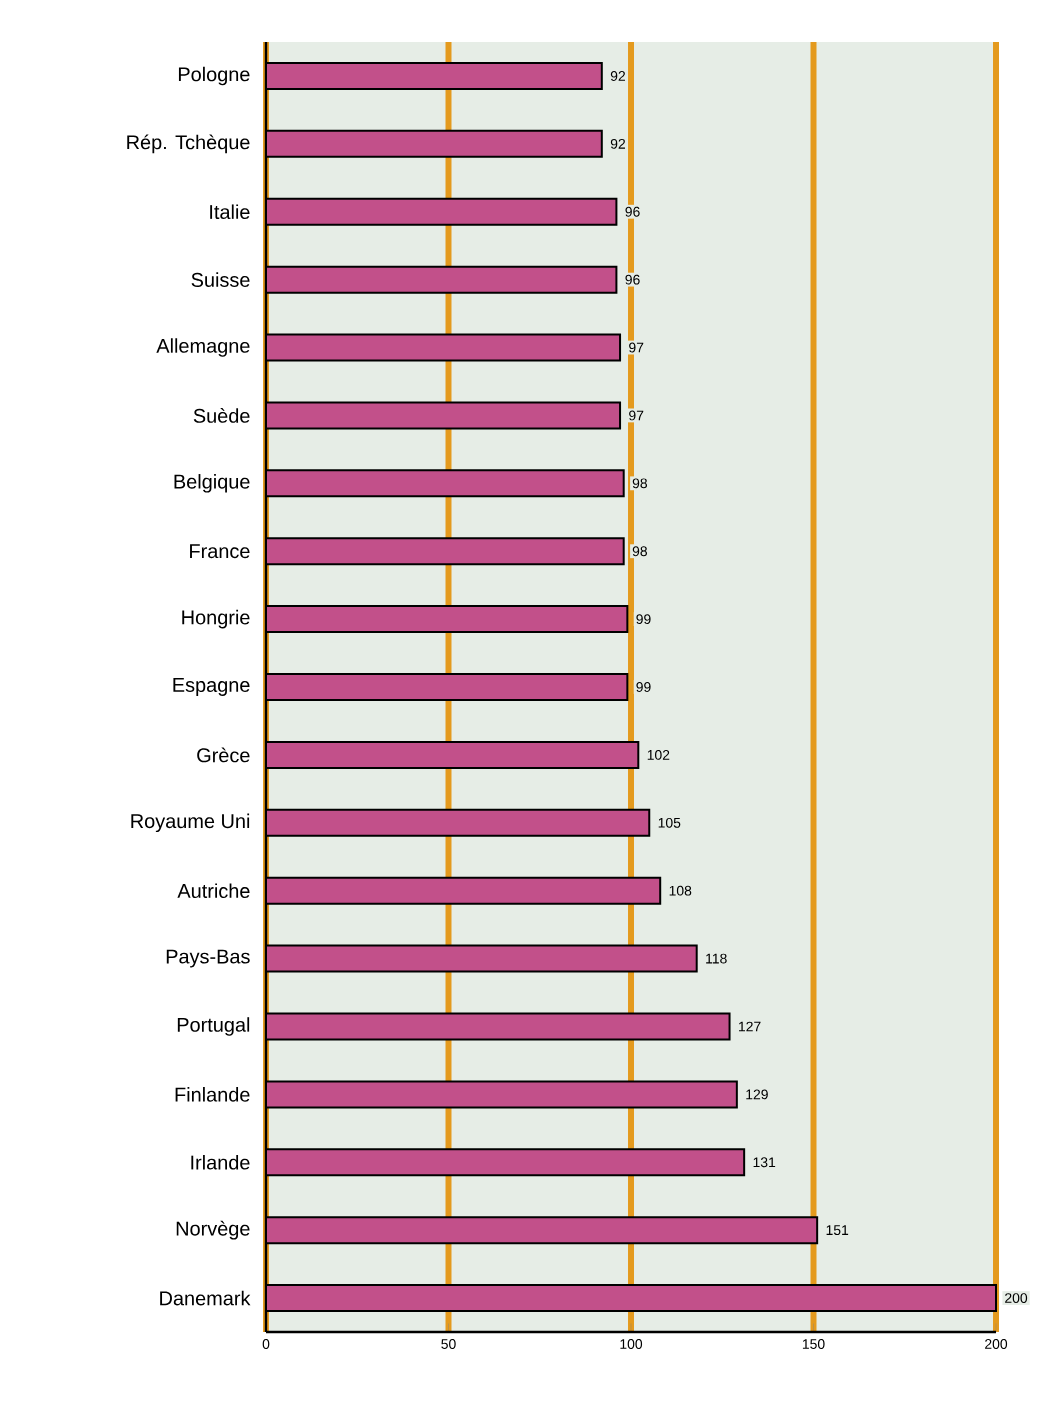 Image resolution: width=1062 pixels, height=1420 pixels. Describe the element at coordinates (213, 1026) in the screenshot. I see `y-tick-label: Portugal` at that location.